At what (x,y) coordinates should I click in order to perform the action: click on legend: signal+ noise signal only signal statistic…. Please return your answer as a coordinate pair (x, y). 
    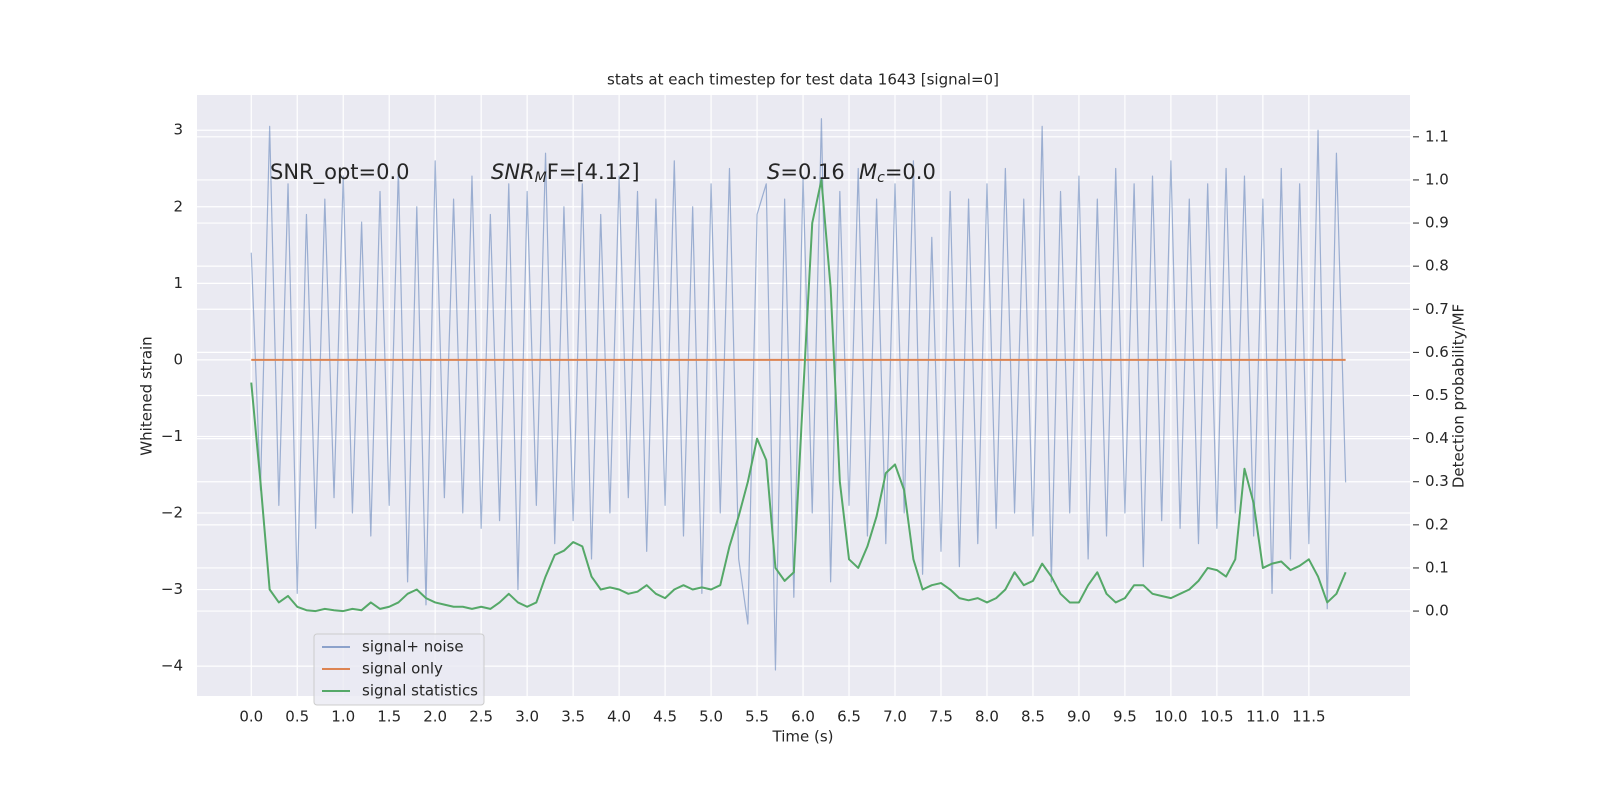
    Looking at the image, I should click on (399, 669).